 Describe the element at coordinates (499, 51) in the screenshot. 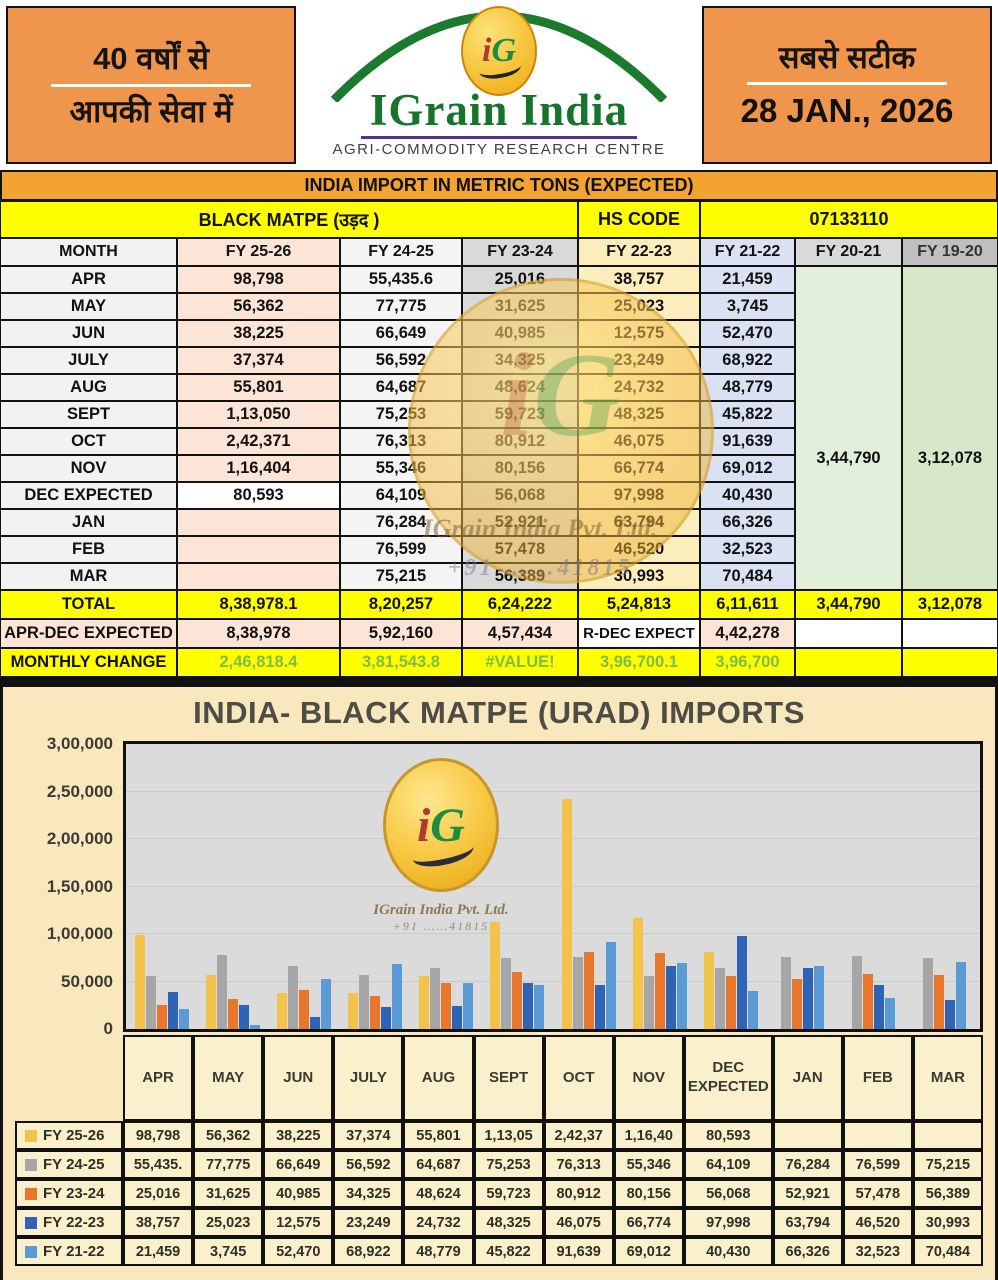

I see `logo-grain-icon: iG` at that location.